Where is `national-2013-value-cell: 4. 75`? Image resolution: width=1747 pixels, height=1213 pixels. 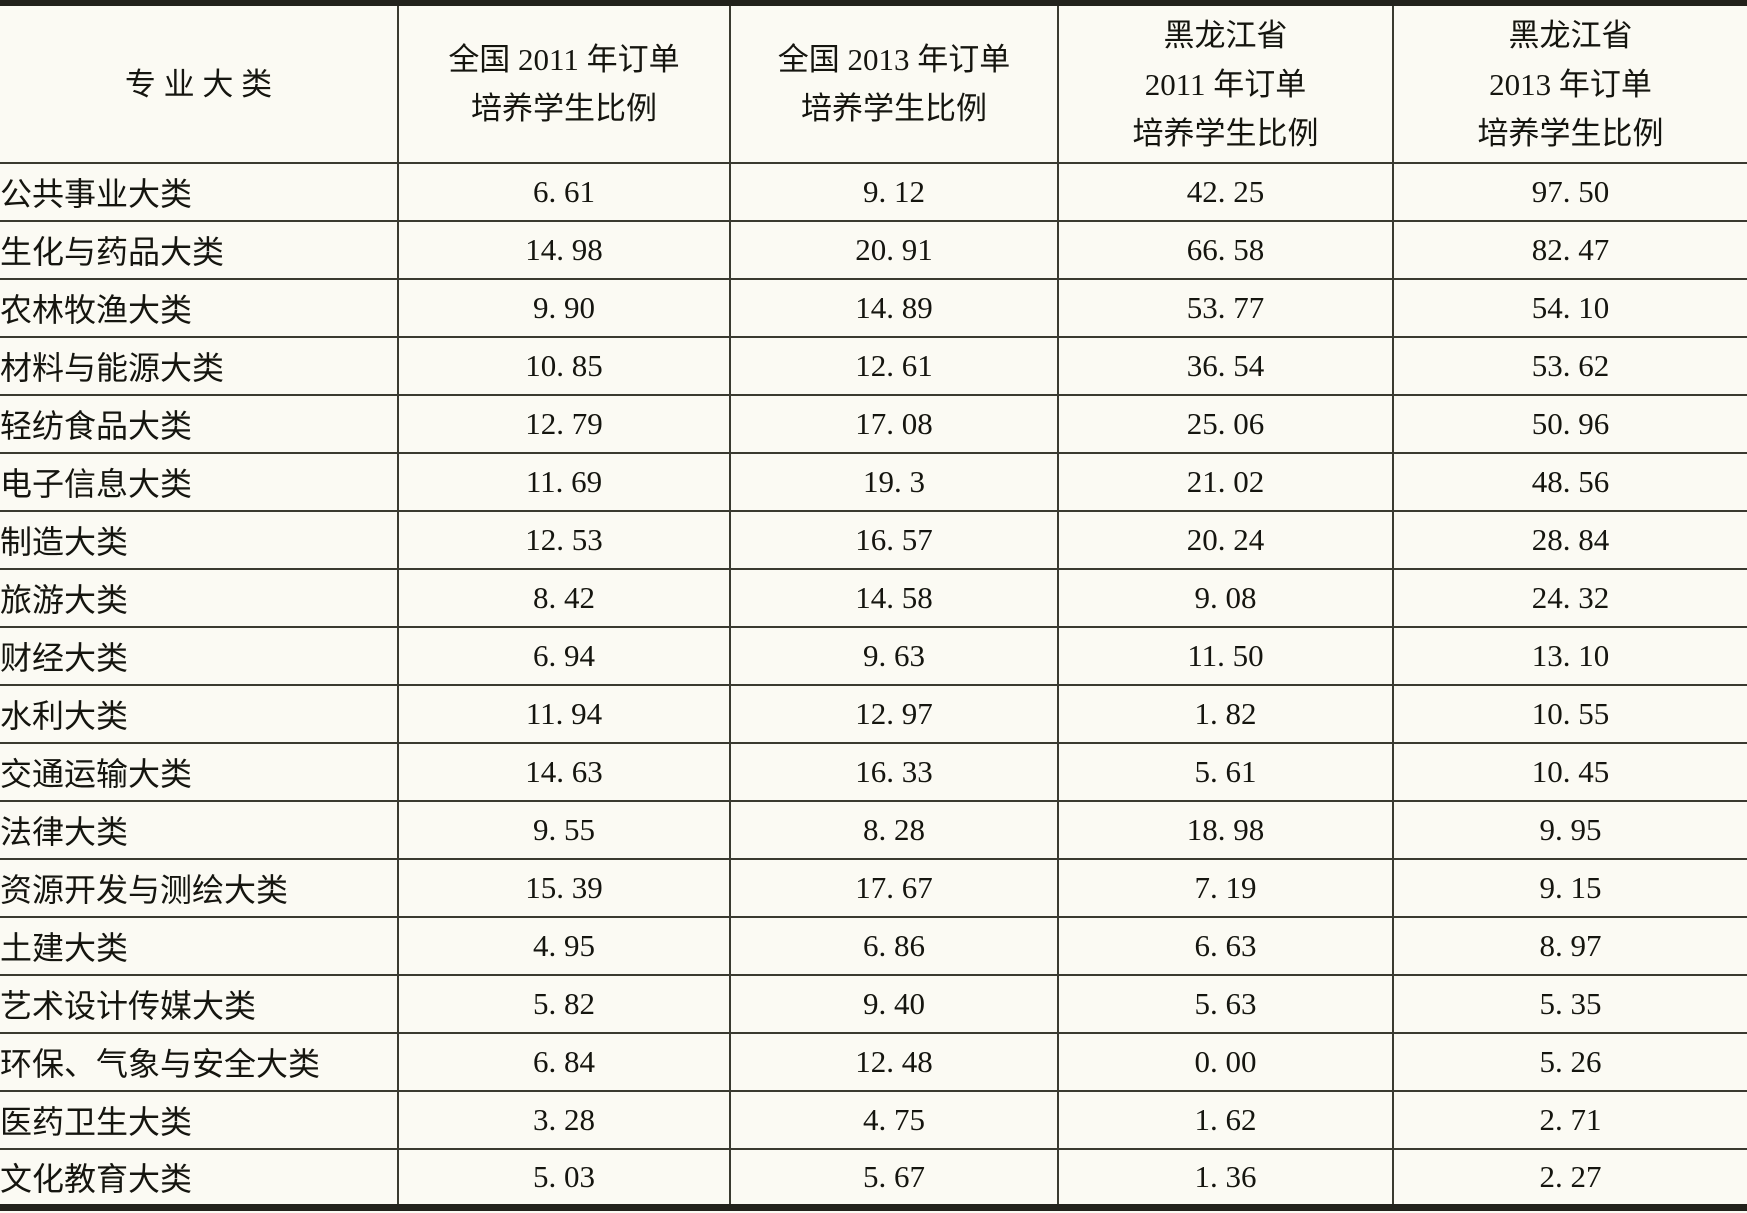
national-2013-value-cell: 4. 75 is located at coordinates (894, 1120).